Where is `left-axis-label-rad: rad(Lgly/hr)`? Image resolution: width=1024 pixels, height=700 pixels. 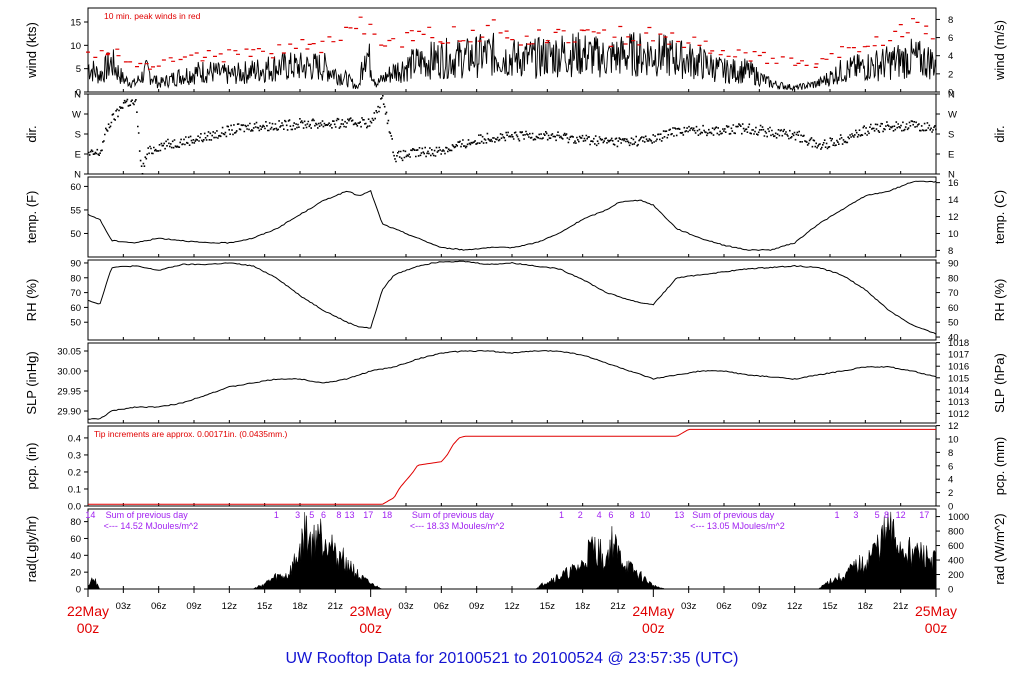 left-axis-label-rad: rad(Lgly/hr) is located at coordinates (31, 549).